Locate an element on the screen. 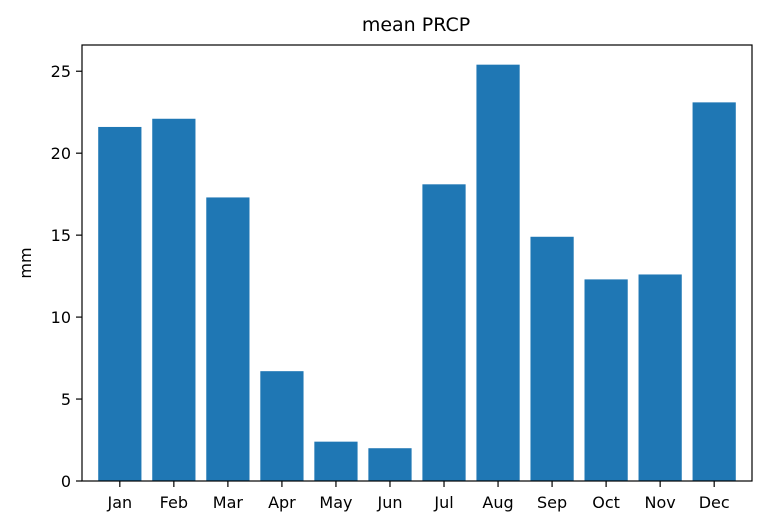 The width and height of the screenshot is (768, 527). x-tick-label: Dec is located at coordinates (714, 502).